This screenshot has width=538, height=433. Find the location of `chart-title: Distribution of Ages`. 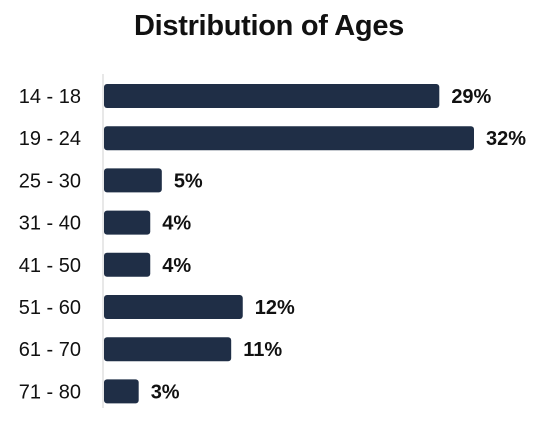

chart-title: Distribution of Ages is located at coordinates (269, 26).